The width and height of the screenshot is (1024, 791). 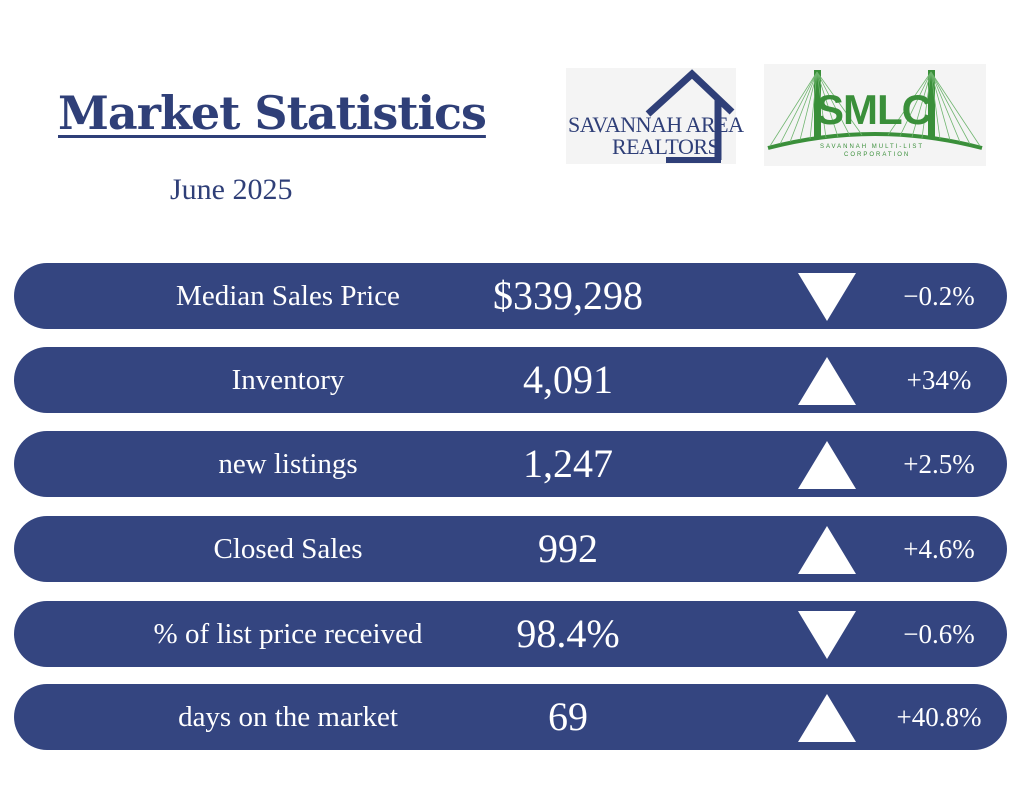 What do you see at coordinates (510, 464) in the screenshot?
I see `stat-row-new-listings: new listings 1,247 +2.5%` at bounding box center [510, 464].